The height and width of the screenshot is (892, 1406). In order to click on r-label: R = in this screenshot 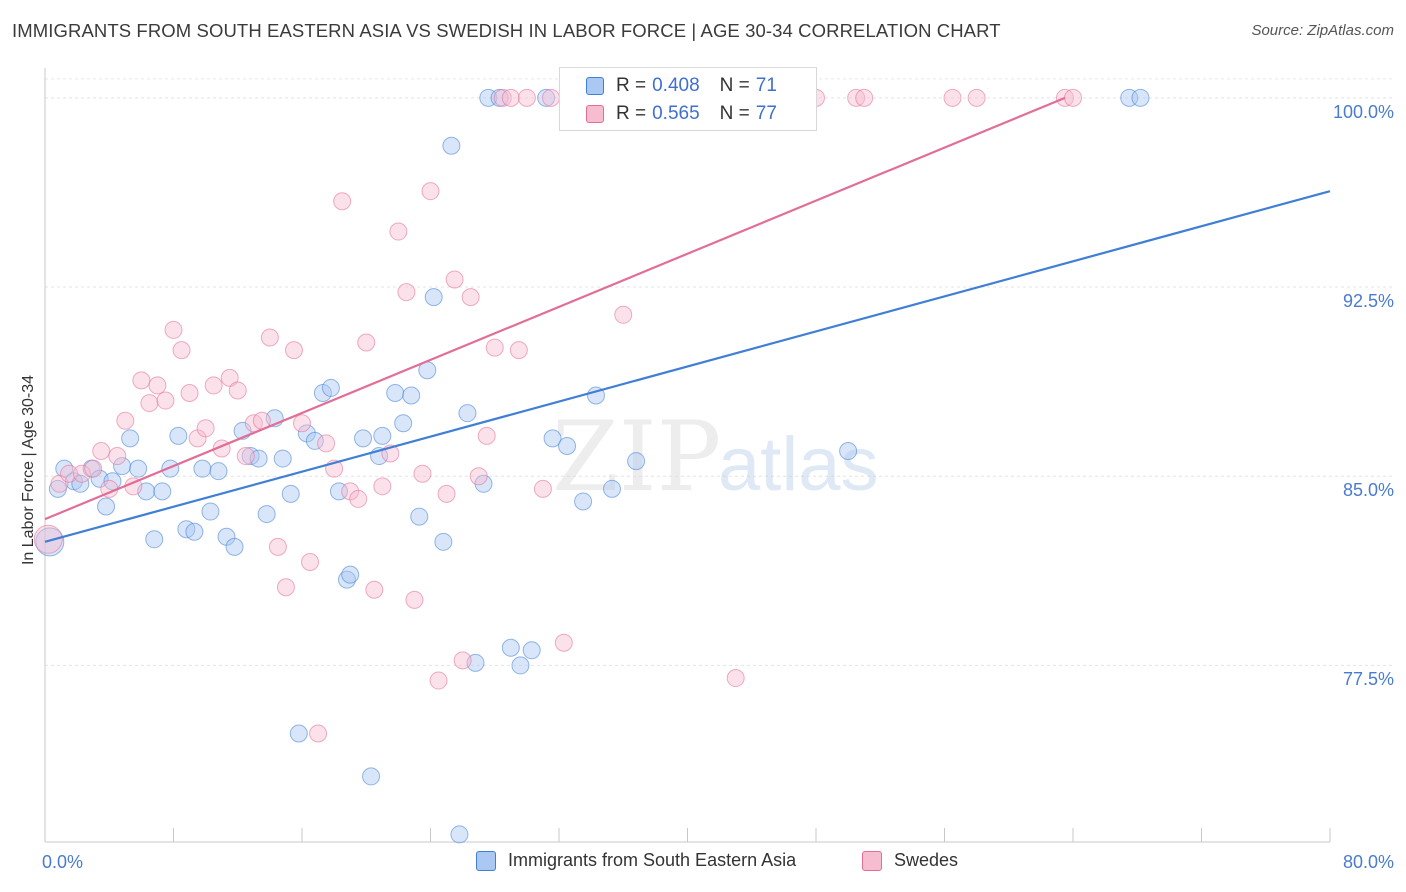, I will do `click(631, 113)`.